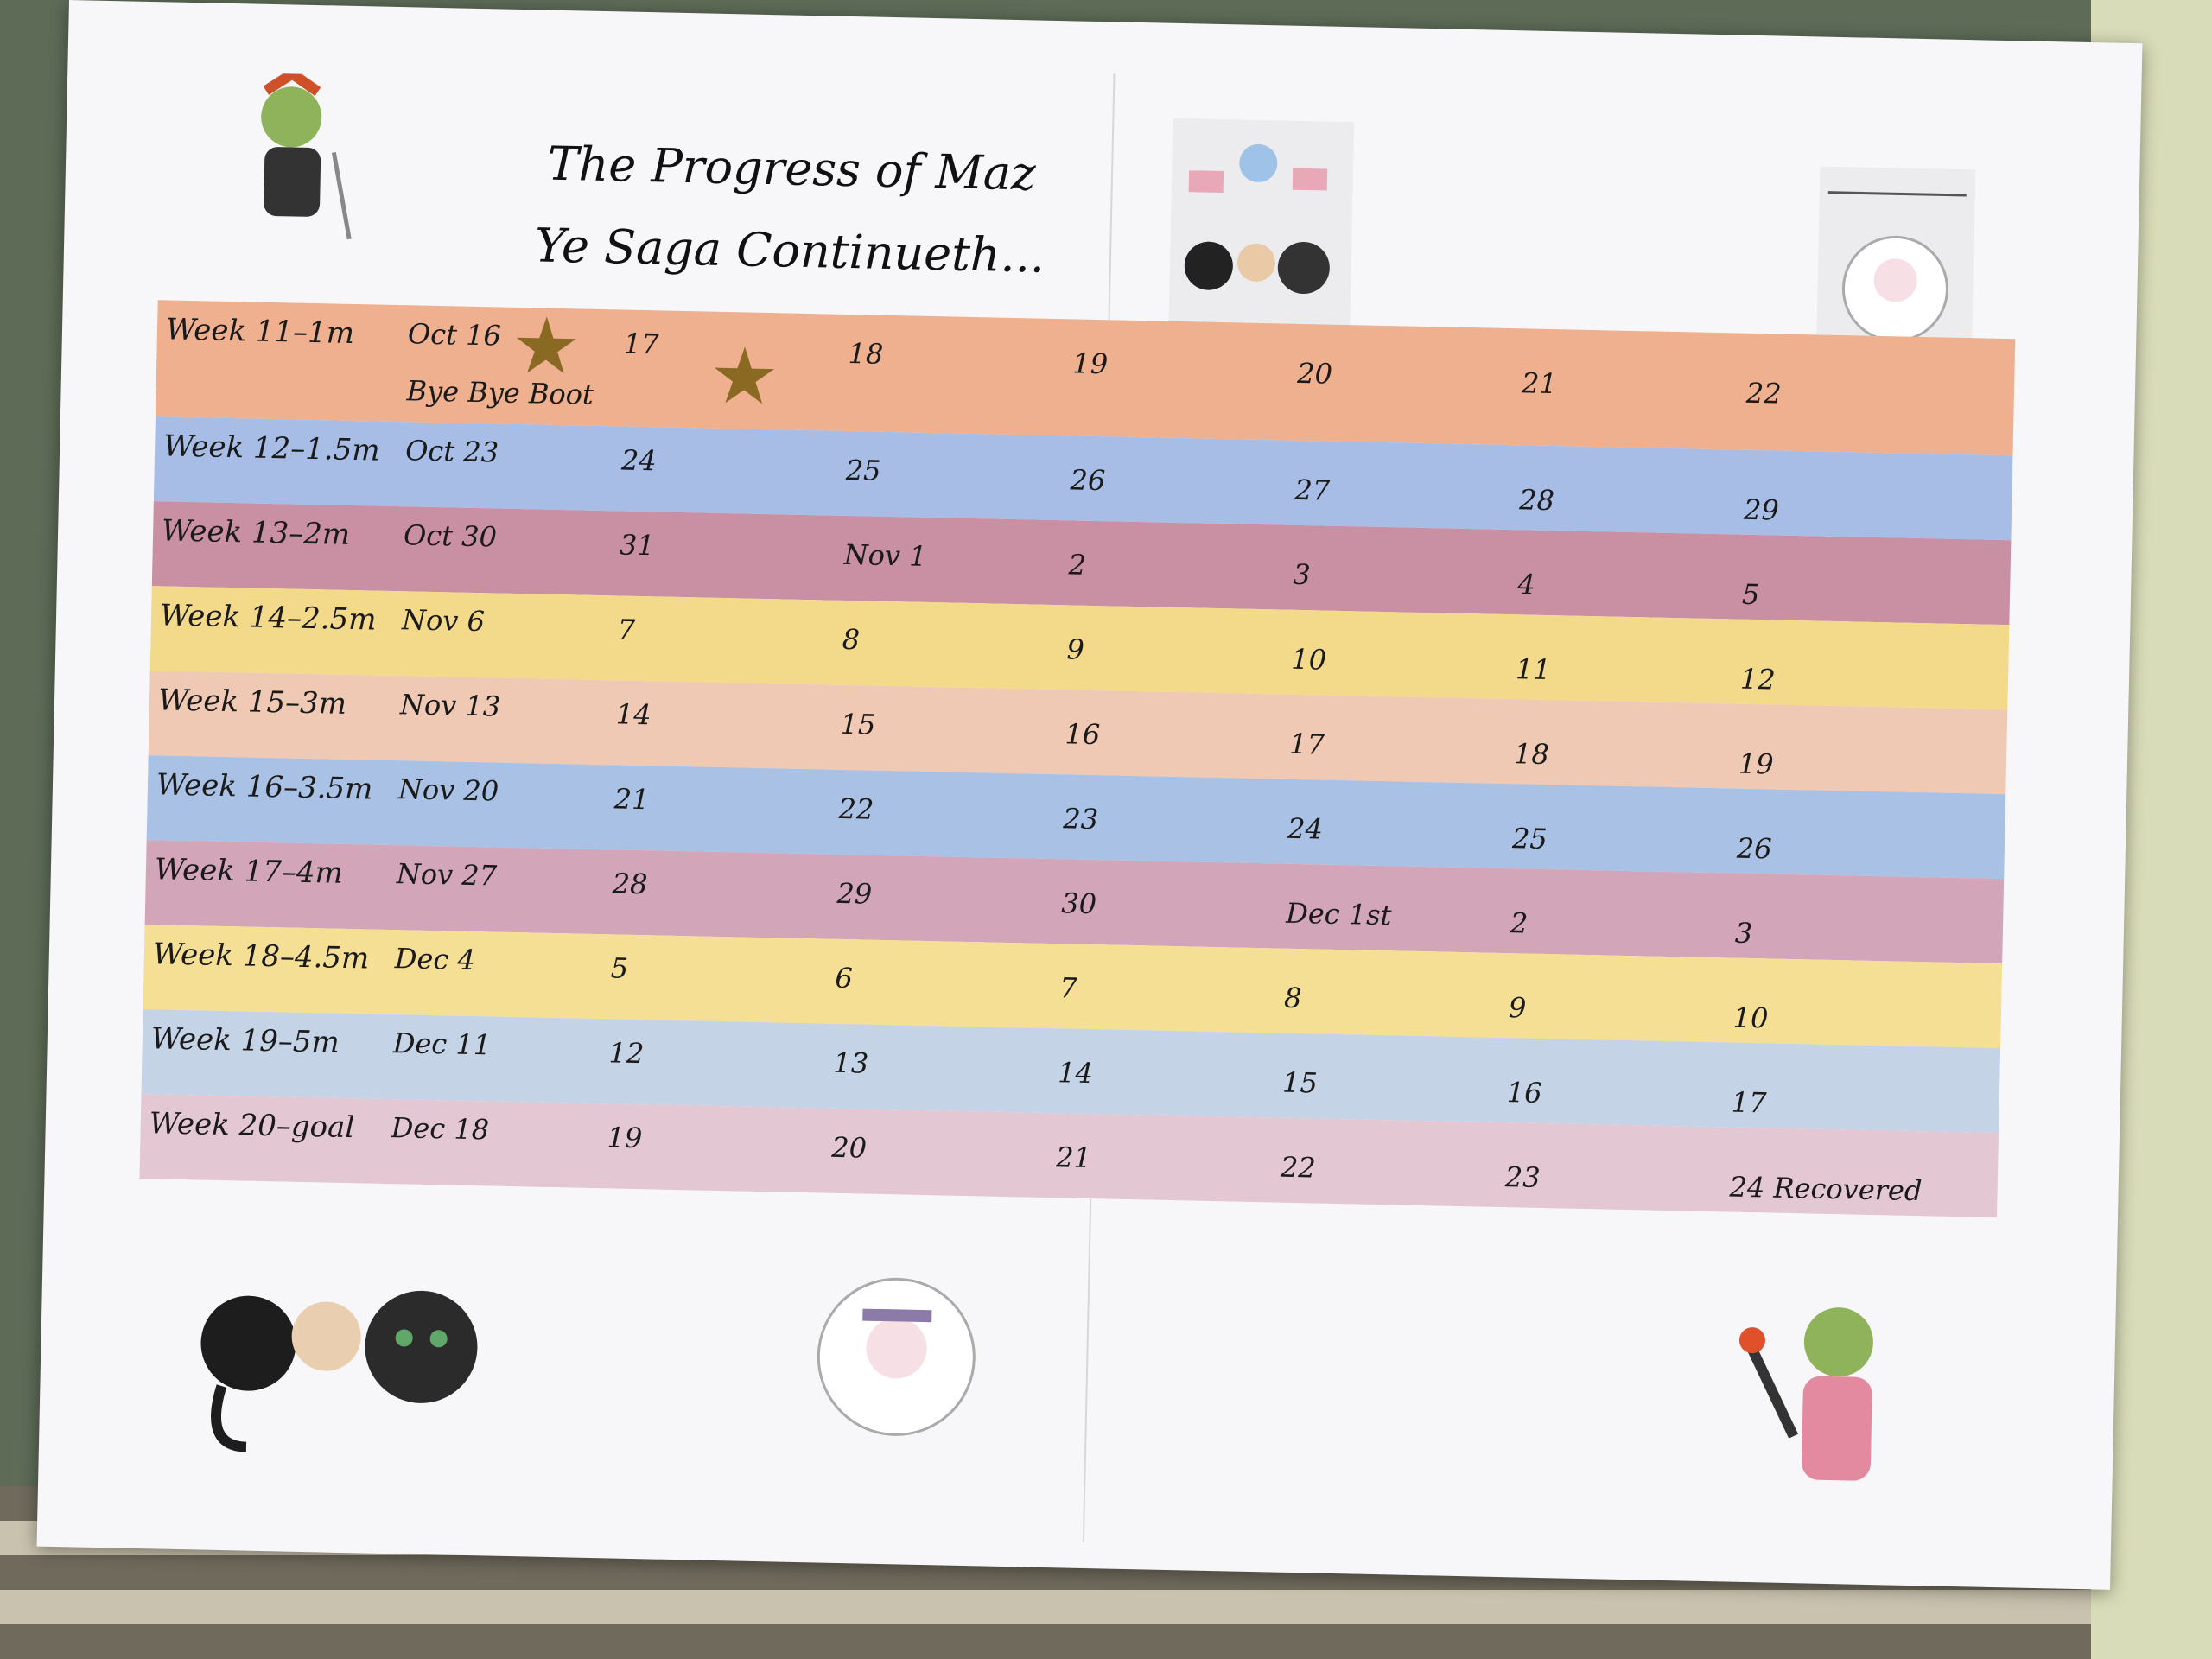 The width and height of the screenshot is (2212, 1659). Describe the element at coordinates (1078, 904) in the screenshot. I see `day-cell: 30` at that location.